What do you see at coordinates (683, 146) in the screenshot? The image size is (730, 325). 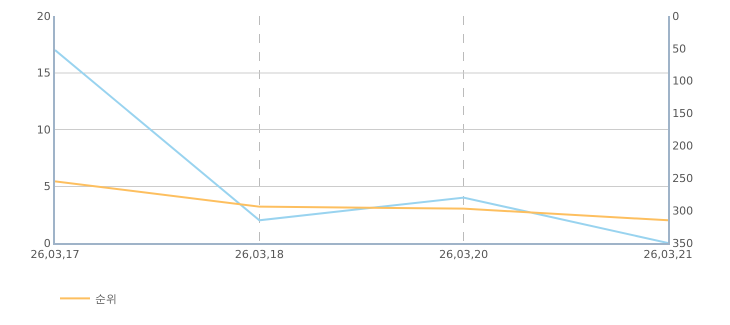 I see `y2-tick-label: 200` at bounding box center [683, 146].